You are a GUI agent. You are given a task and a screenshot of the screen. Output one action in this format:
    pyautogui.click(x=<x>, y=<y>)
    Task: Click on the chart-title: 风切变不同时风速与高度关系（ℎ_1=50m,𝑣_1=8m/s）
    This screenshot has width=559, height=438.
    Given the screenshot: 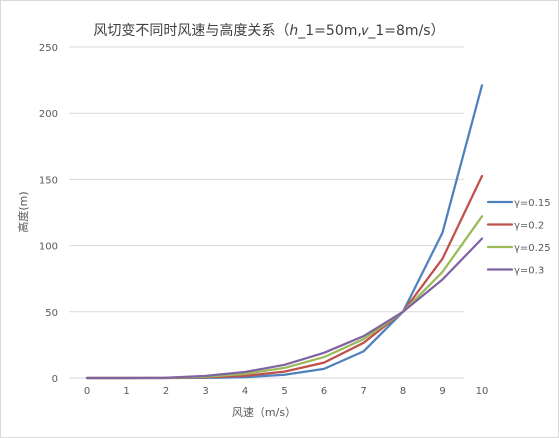 What is the action you would take?
    pyautogui.click(x=268, y=30)
    